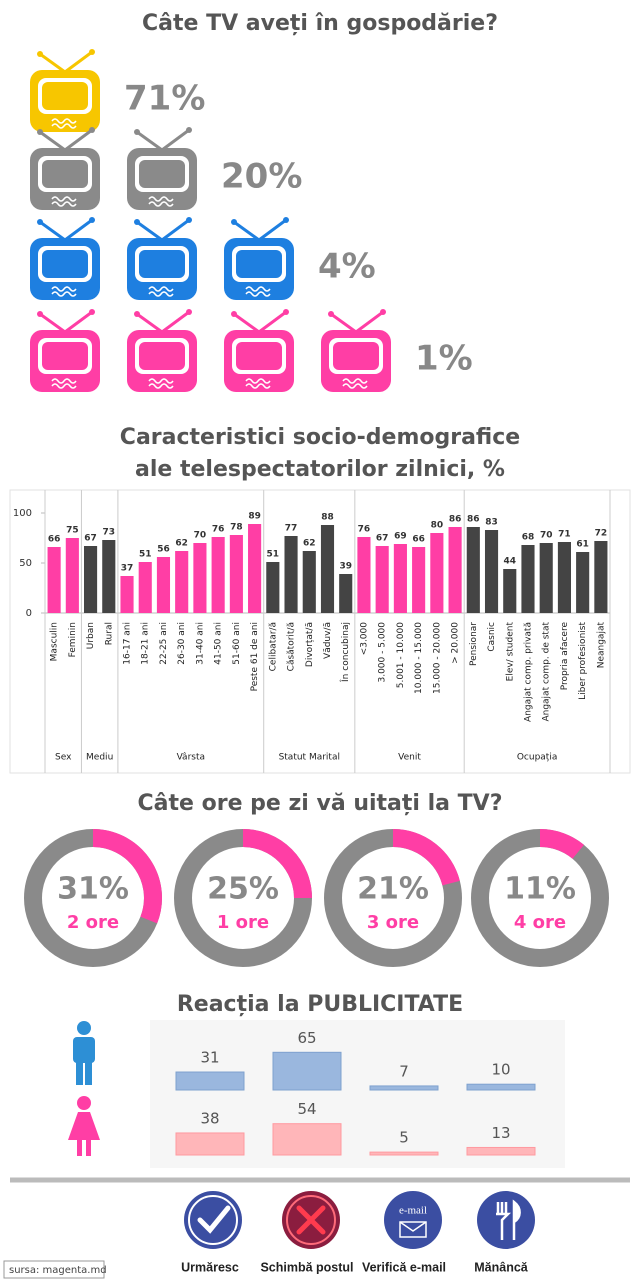 Image resolution: width=640 pixels, height=1280 pixels. Describe the element at coordinates (73, 639) in the screenshot. I see `x-tick-label: Feminin` at that location.